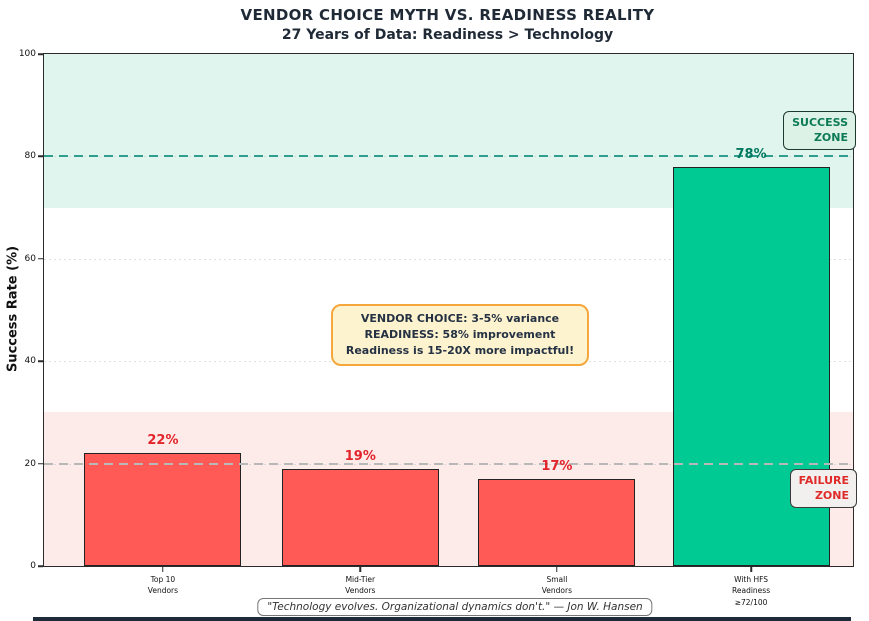 The height and width of the screenshot is (621, 869). Describe the element at coordinates (823, 488) in the screenshot. I see `failure-zone-label: FAILURE ZONE` at that location.